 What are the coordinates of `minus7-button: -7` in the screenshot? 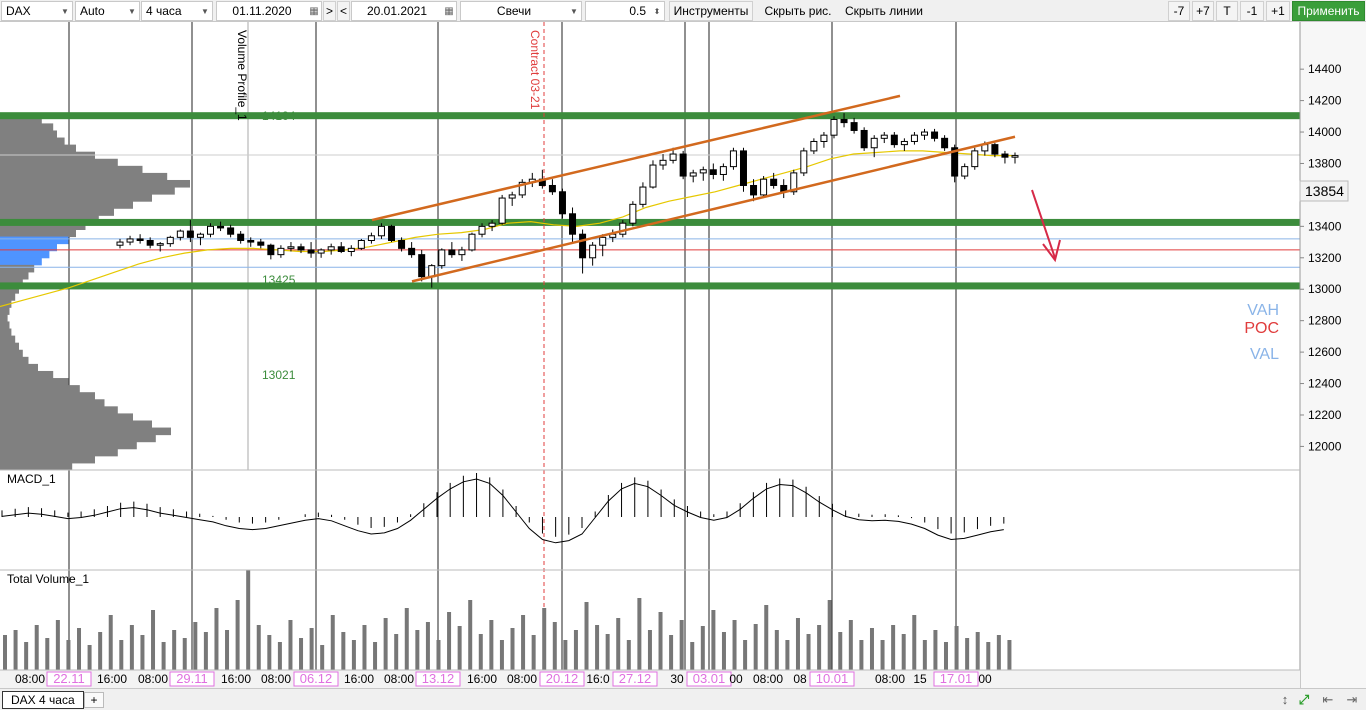 It's located at (1179, 11).